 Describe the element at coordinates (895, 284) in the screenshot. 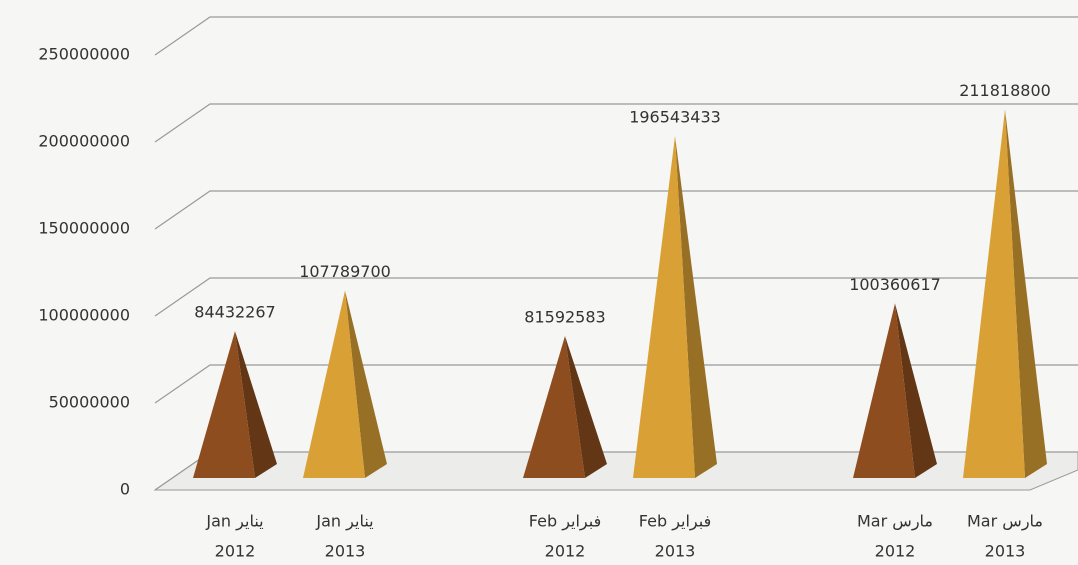

I see `value-label: 100360617` at that location.